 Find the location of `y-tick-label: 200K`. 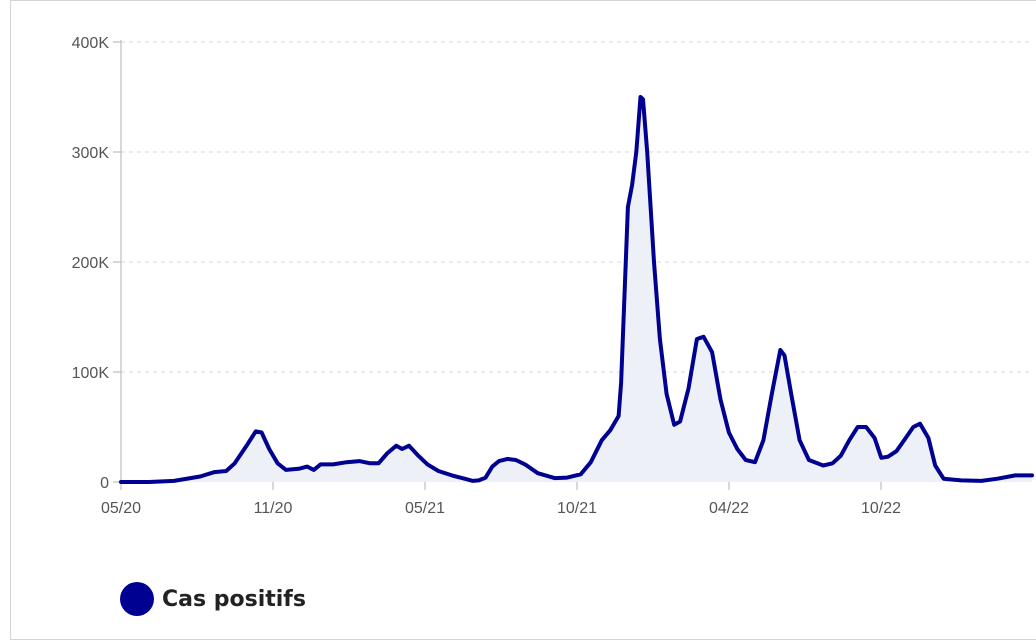

y-tick-label: 200K is located at coordinates (91, 263).